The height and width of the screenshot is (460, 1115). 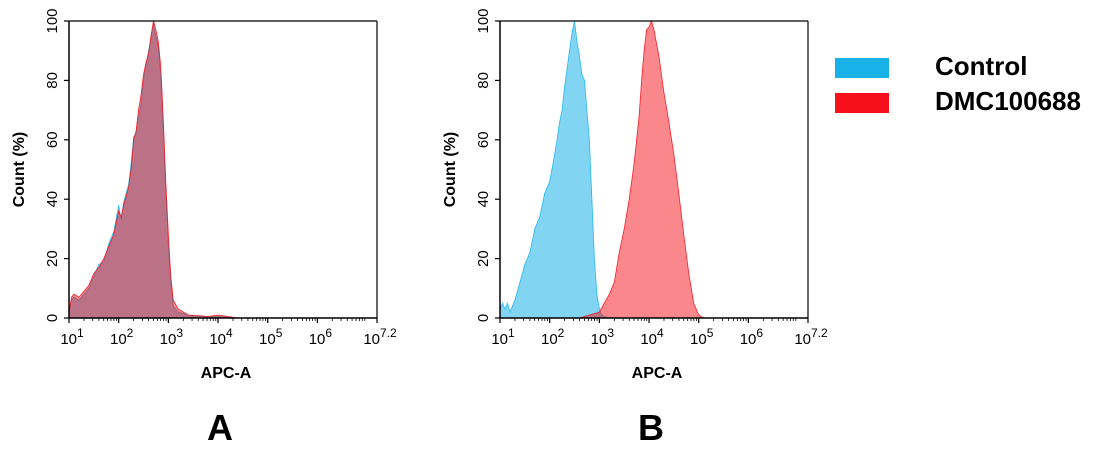 What do you see at coordinates (554, 169) in the screenshot?
I see `series-area-control` at bounding box center [554, 169].